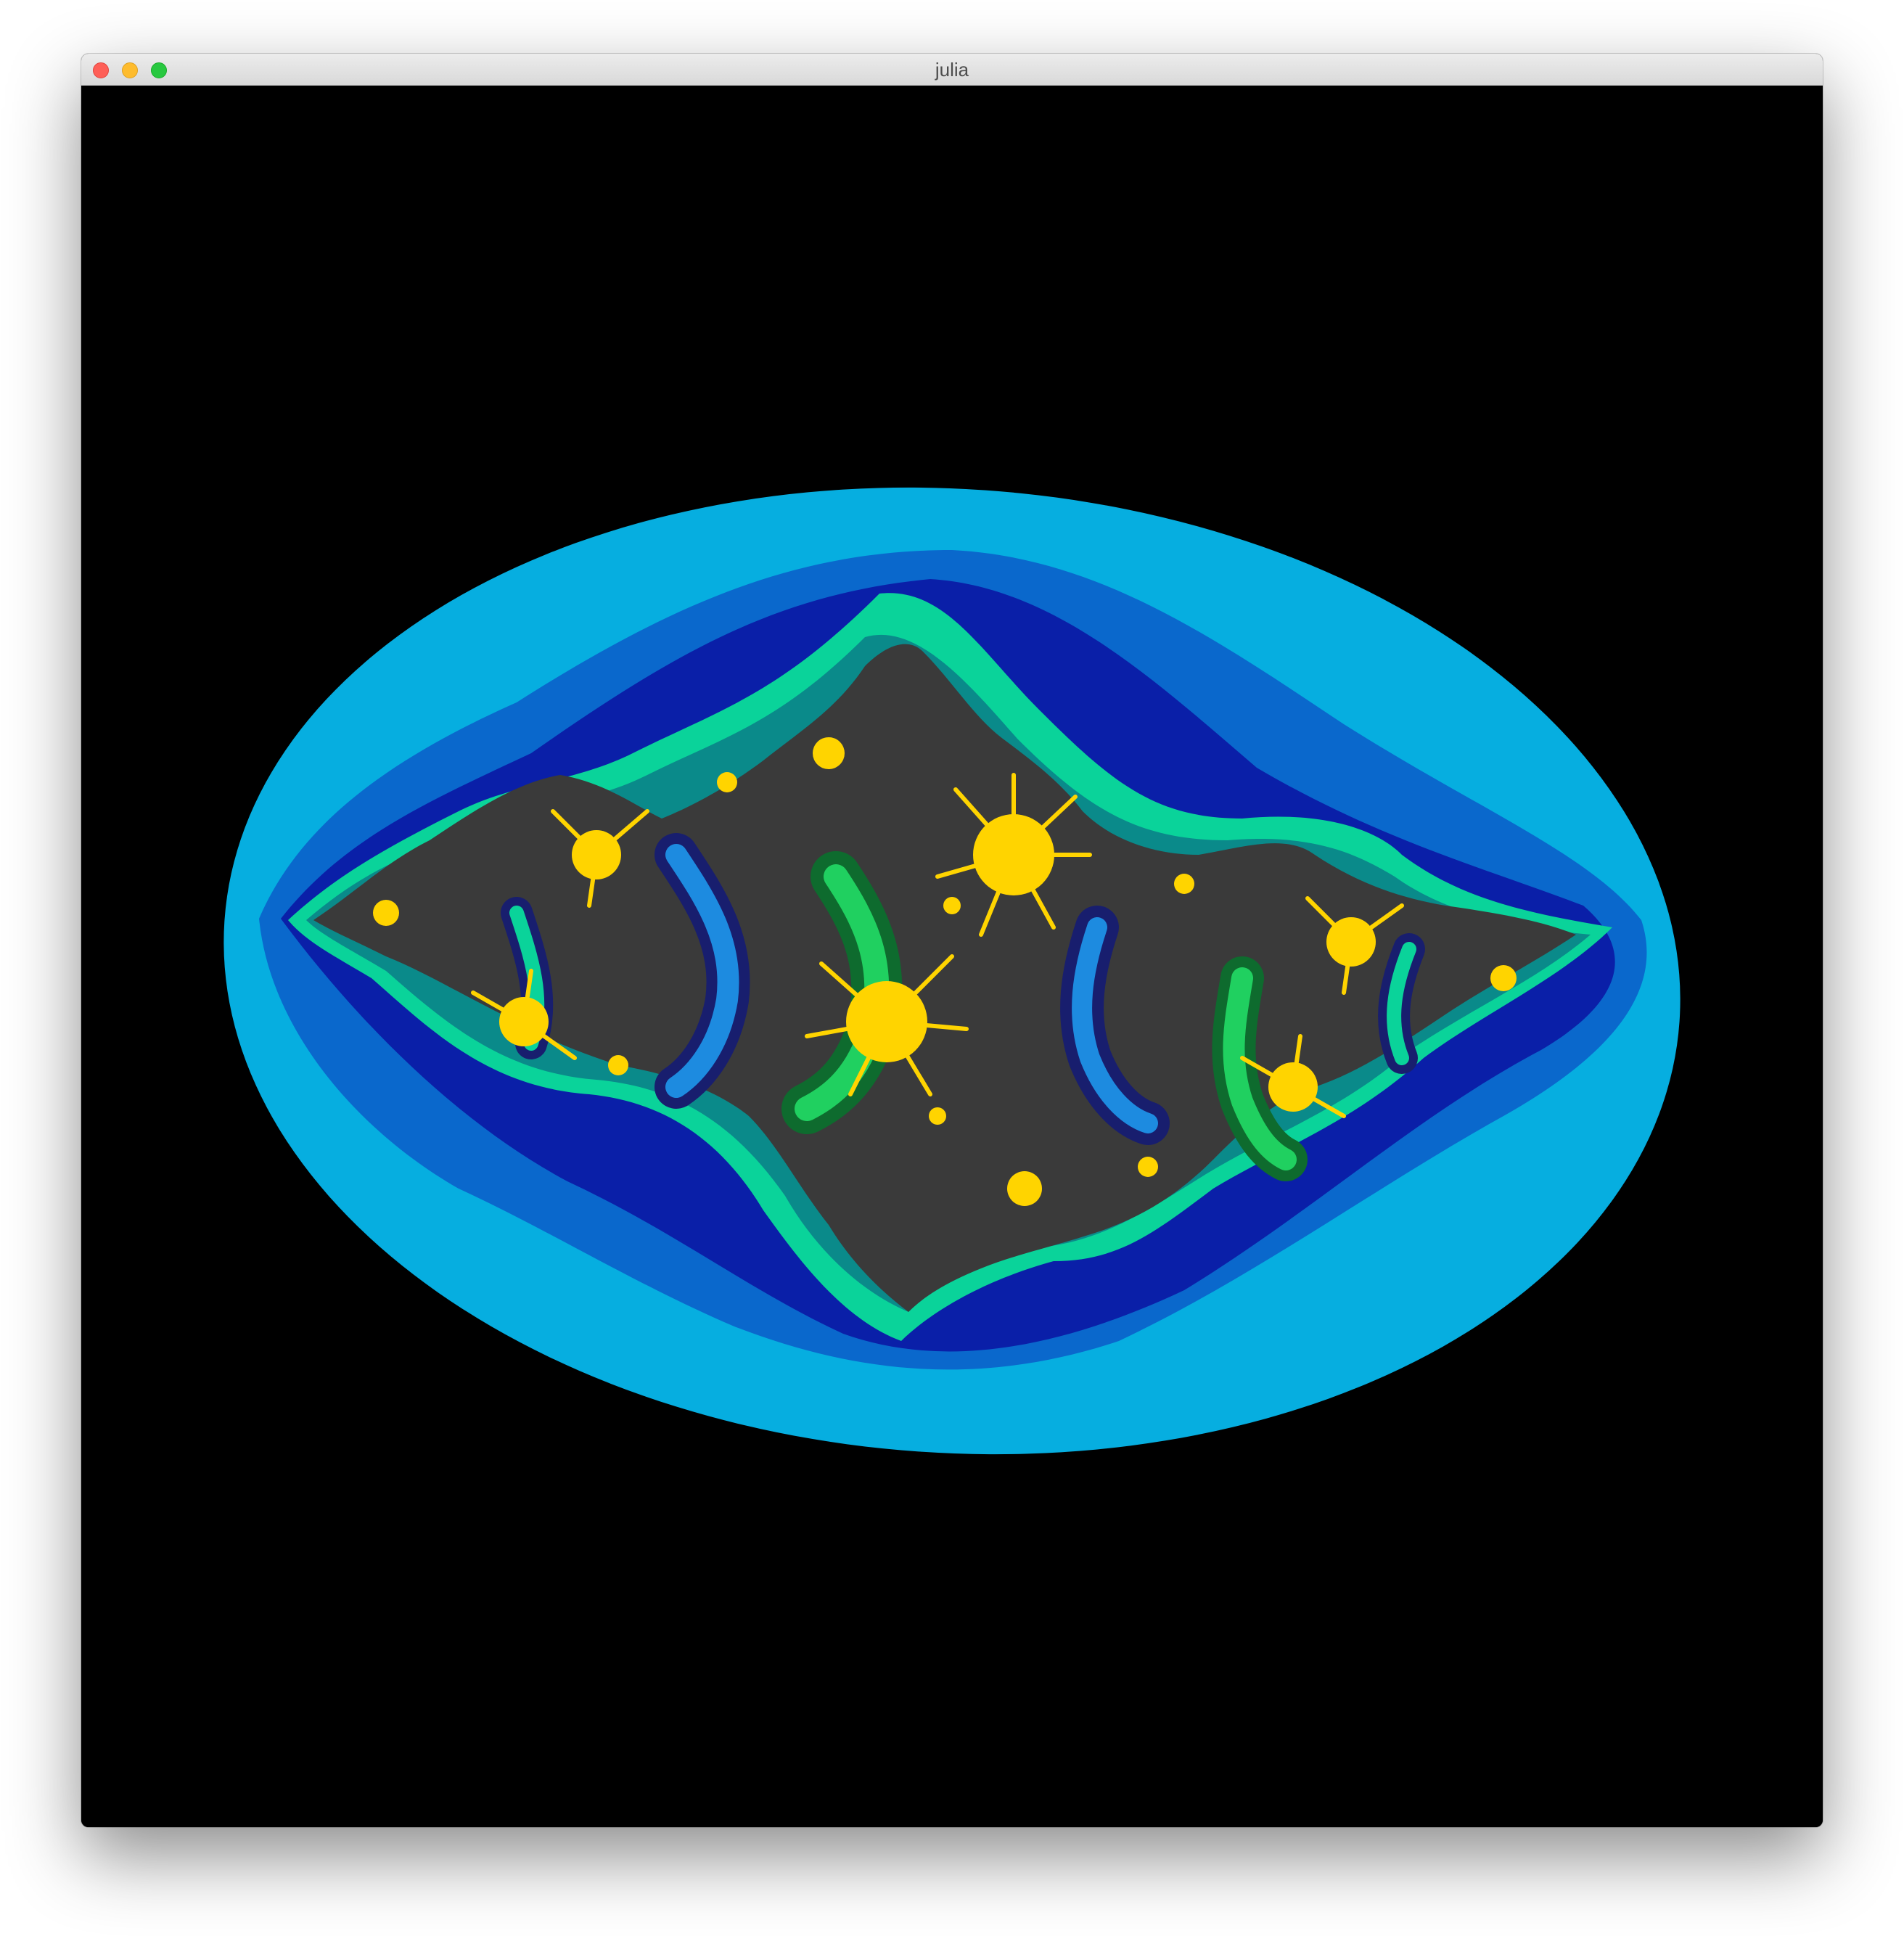 This screenshot has width=1904, height=1936. What do you see at coordinates (101, 70) in the screenshot?
I see `close-button` at bounding box center [101, 70].